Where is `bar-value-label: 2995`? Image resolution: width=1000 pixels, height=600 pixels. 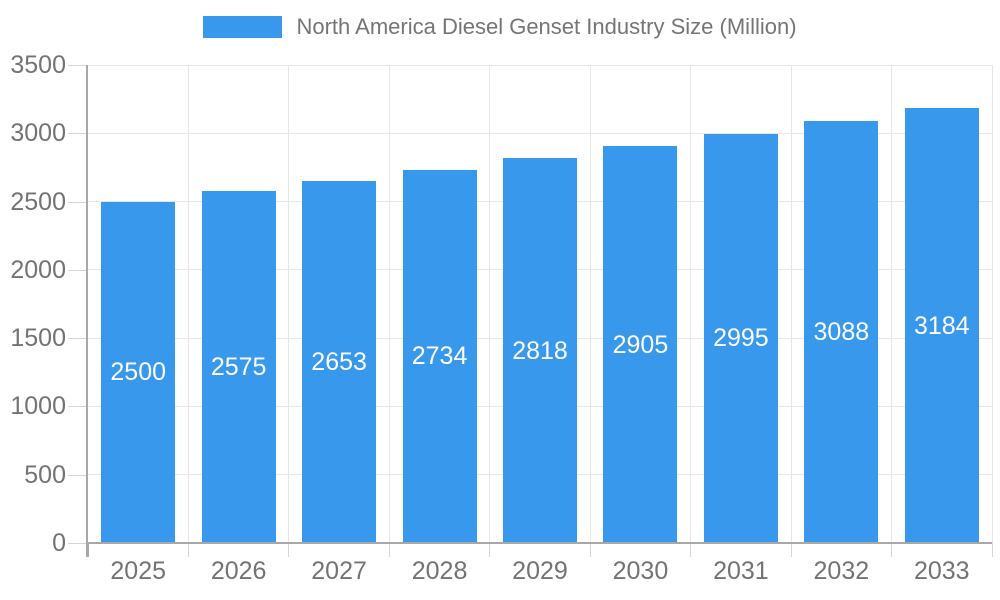 bar-value-label: 2995 is located at coordinates (741, 338).